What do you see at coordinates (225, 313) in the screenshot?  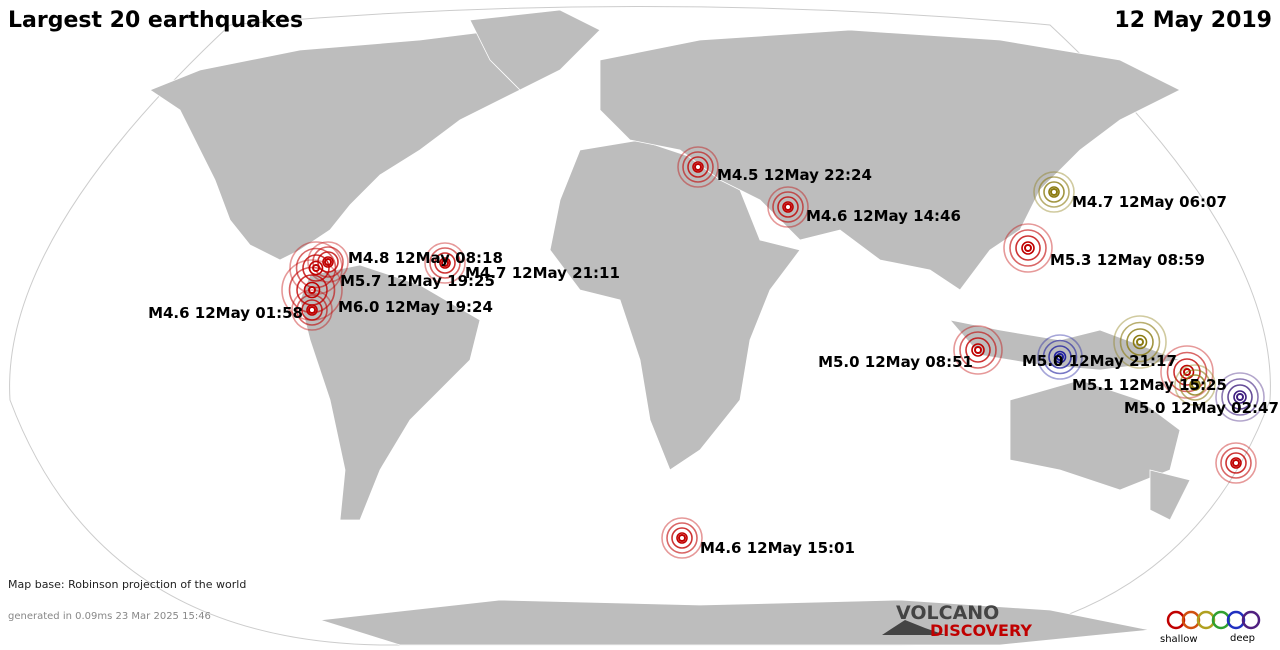 I see `quake-label: M4.6 12May 01:58` at bounding box center [225, 313].